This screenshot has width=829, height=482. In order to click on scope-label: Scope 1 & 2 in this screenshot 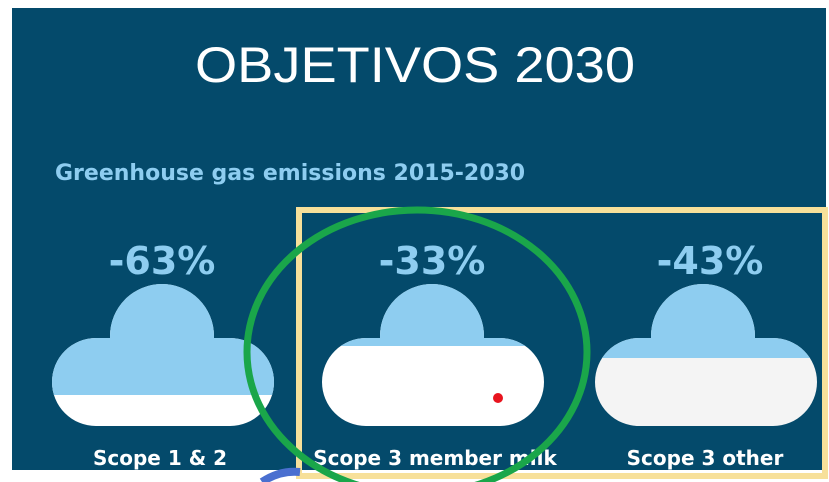, I will do `click(160, 458)`.